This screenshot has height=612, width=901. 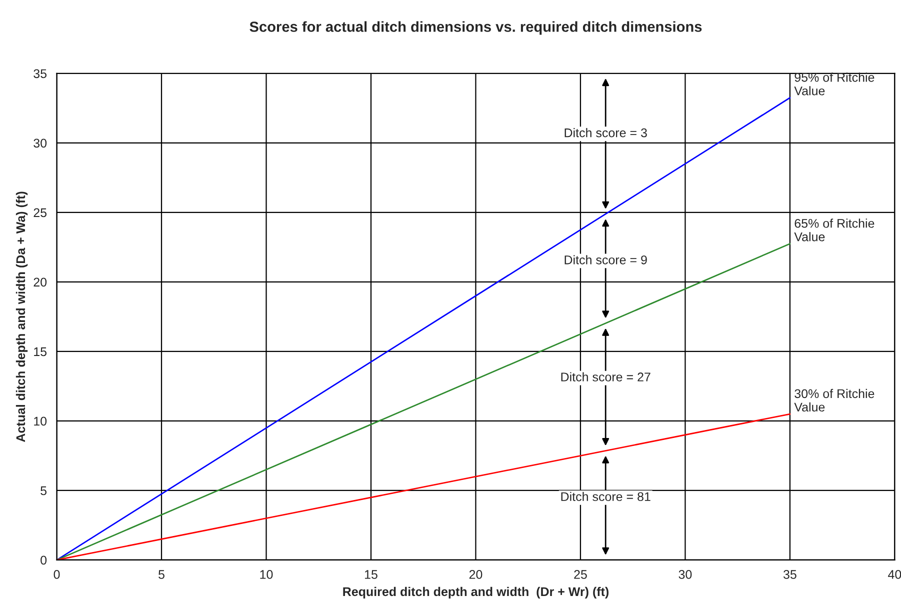 I want to click on x-tick-label: 20, so click(x=475, y=574).